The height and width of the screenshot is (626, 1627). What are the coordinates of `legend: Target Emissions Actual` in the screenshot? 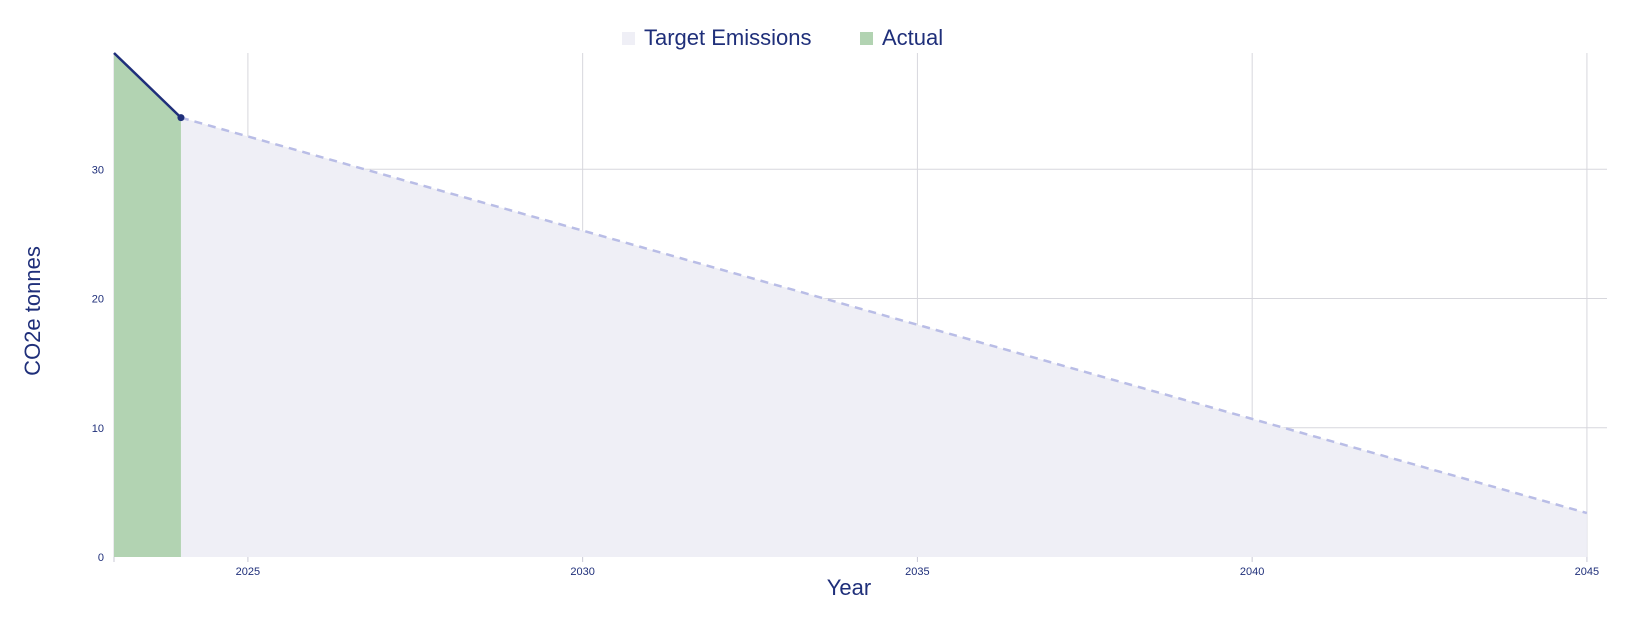 It's located at (782, 37).